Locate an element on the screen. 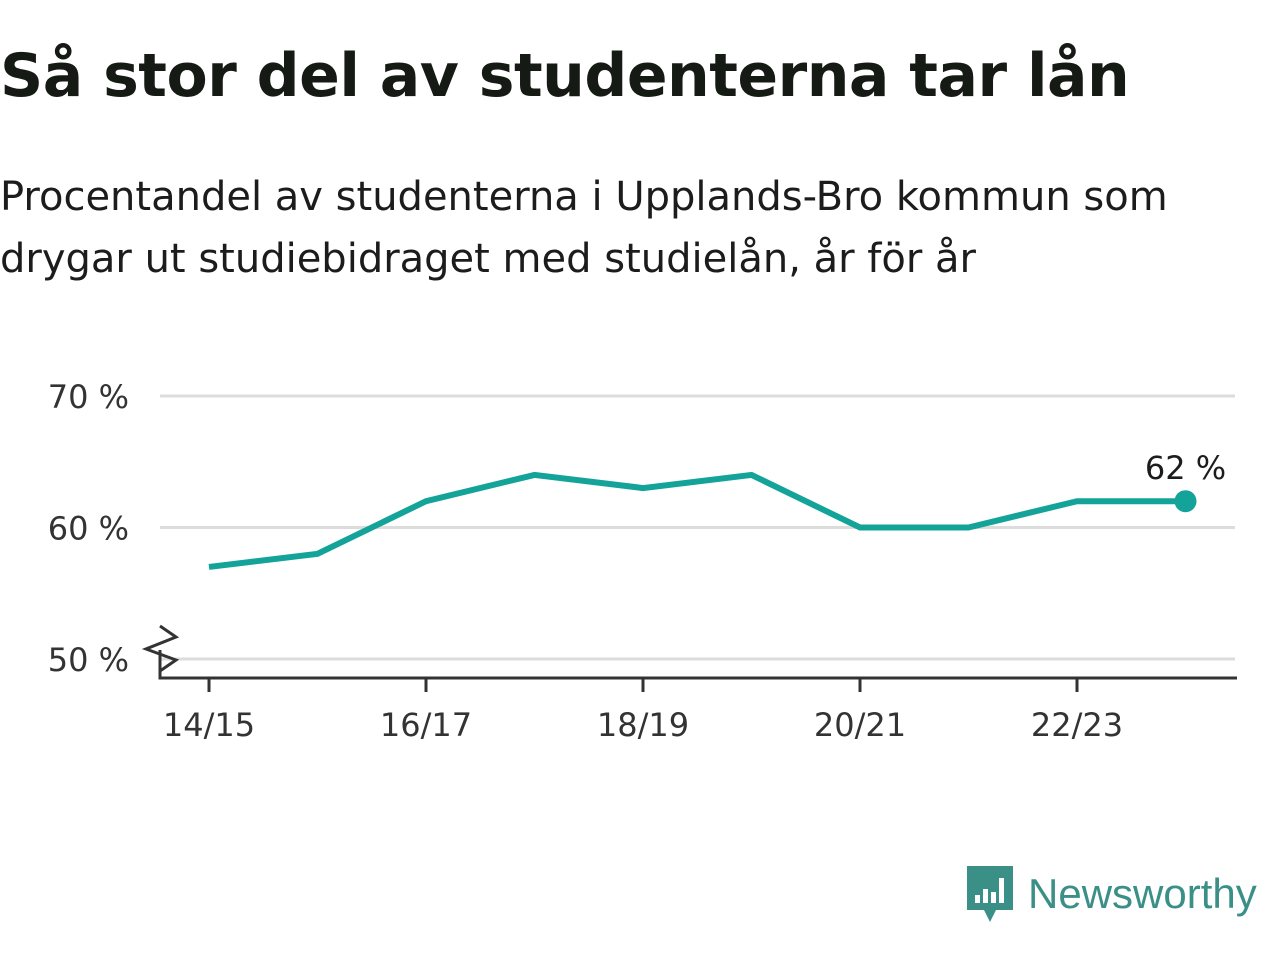 The image size is (1280, 960). y-tick-label: 50 % is located at coordinates (88, 660).